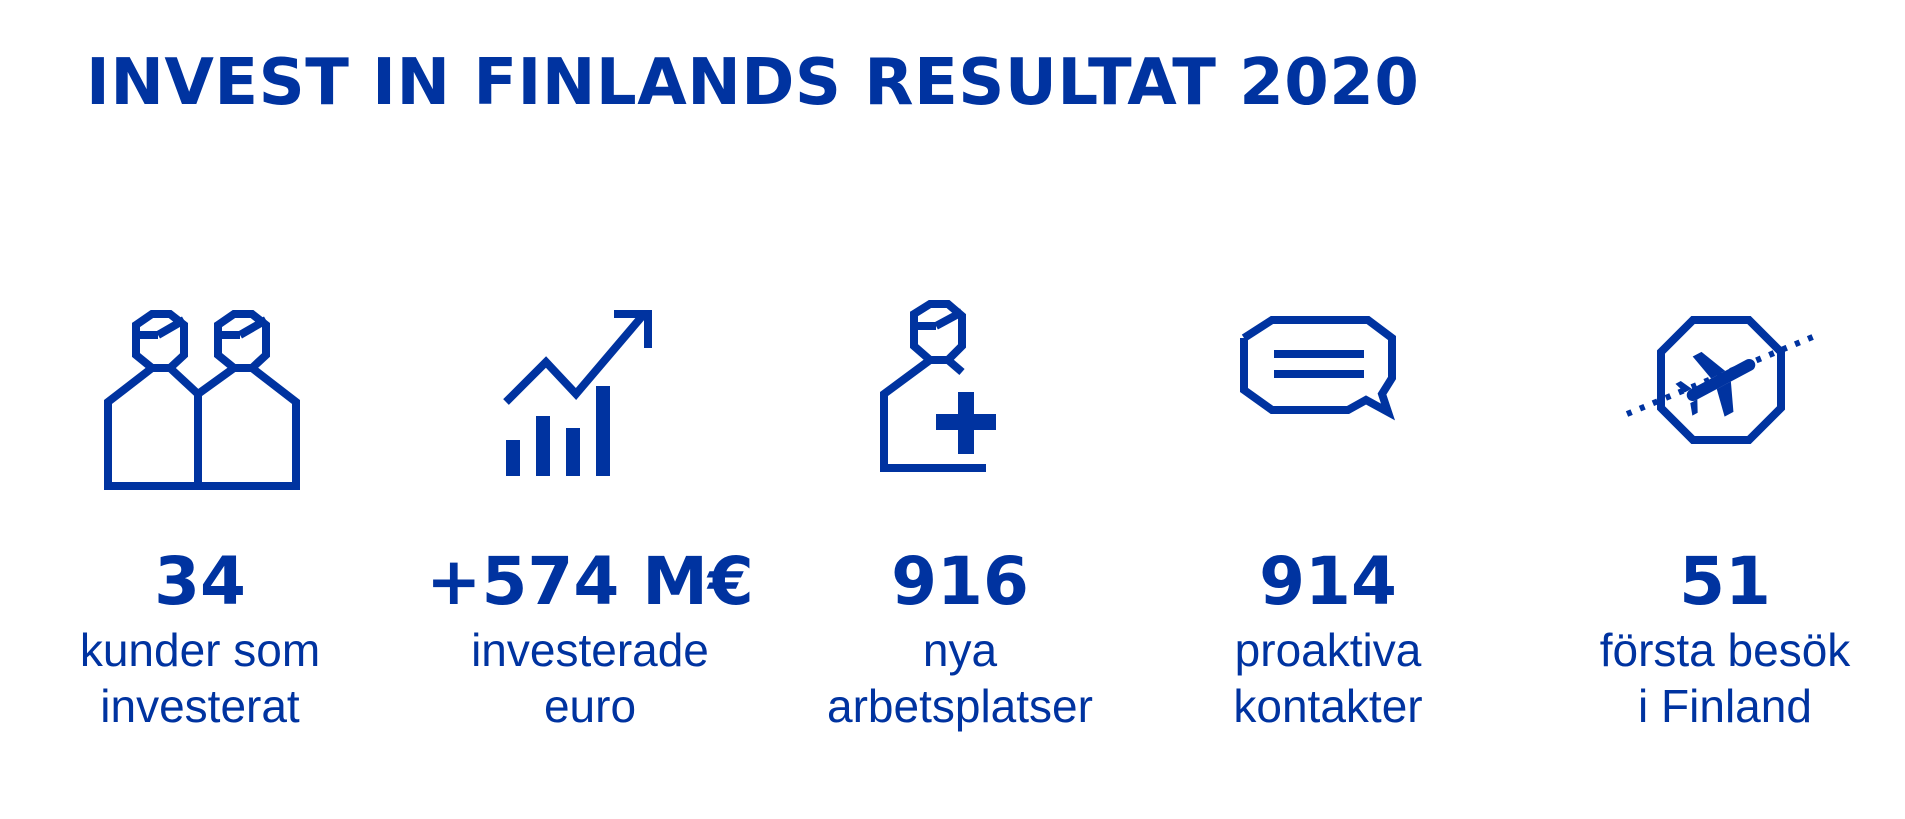  Describe the element at coordinates (1725, 678) in the screenshot. I see `stat-label: första besök i Finland` at that location.